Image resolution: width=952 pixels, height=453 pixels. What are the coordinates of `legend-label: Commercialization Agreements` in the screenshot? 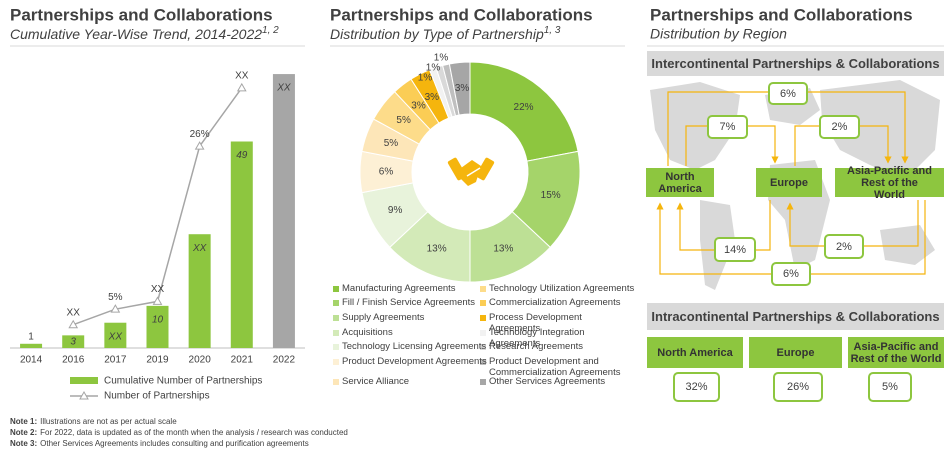 It's located at (555, 302).